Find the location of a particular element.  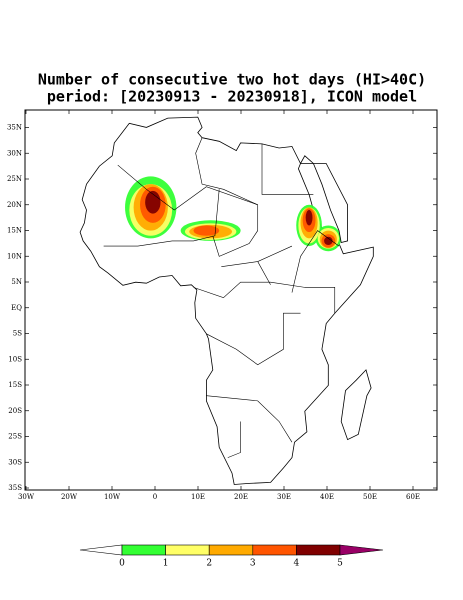

latitude-label: 15S is located at coordinates (15, 385).